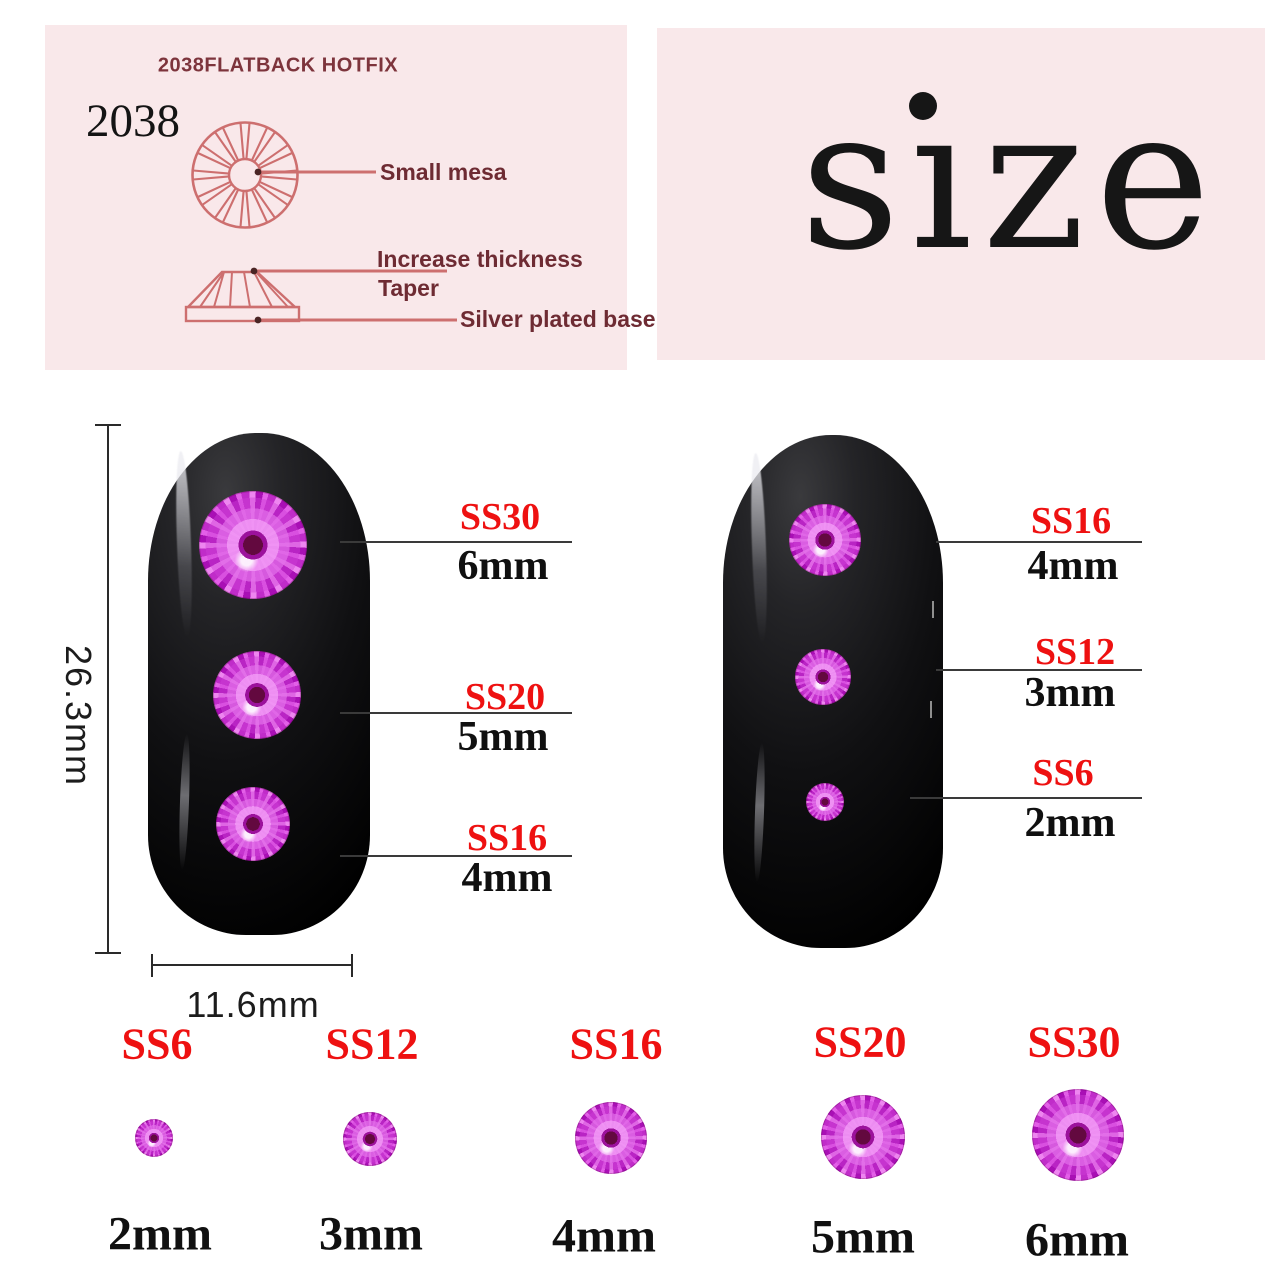  I want to click on stone-ss12-on-nail, so click(823, 677).